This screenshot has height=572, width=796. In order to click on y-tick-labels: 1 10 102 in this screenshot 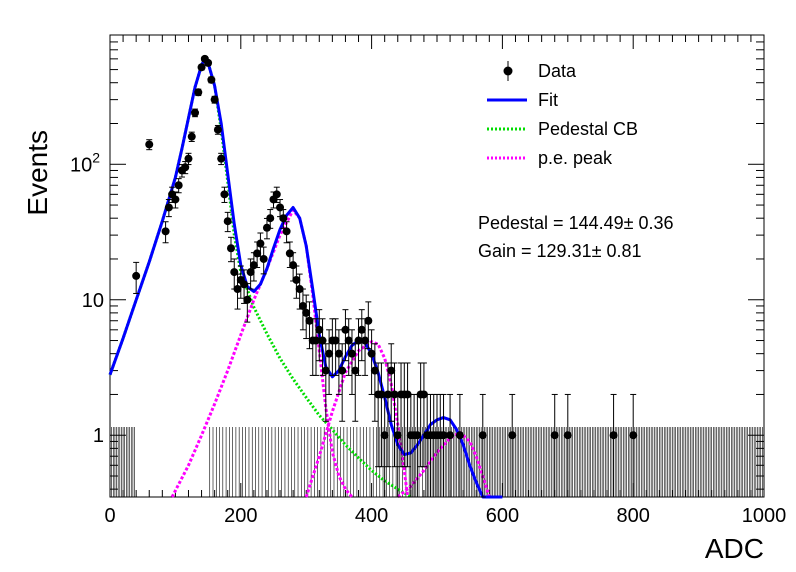, I will do `click(87, 298)`.